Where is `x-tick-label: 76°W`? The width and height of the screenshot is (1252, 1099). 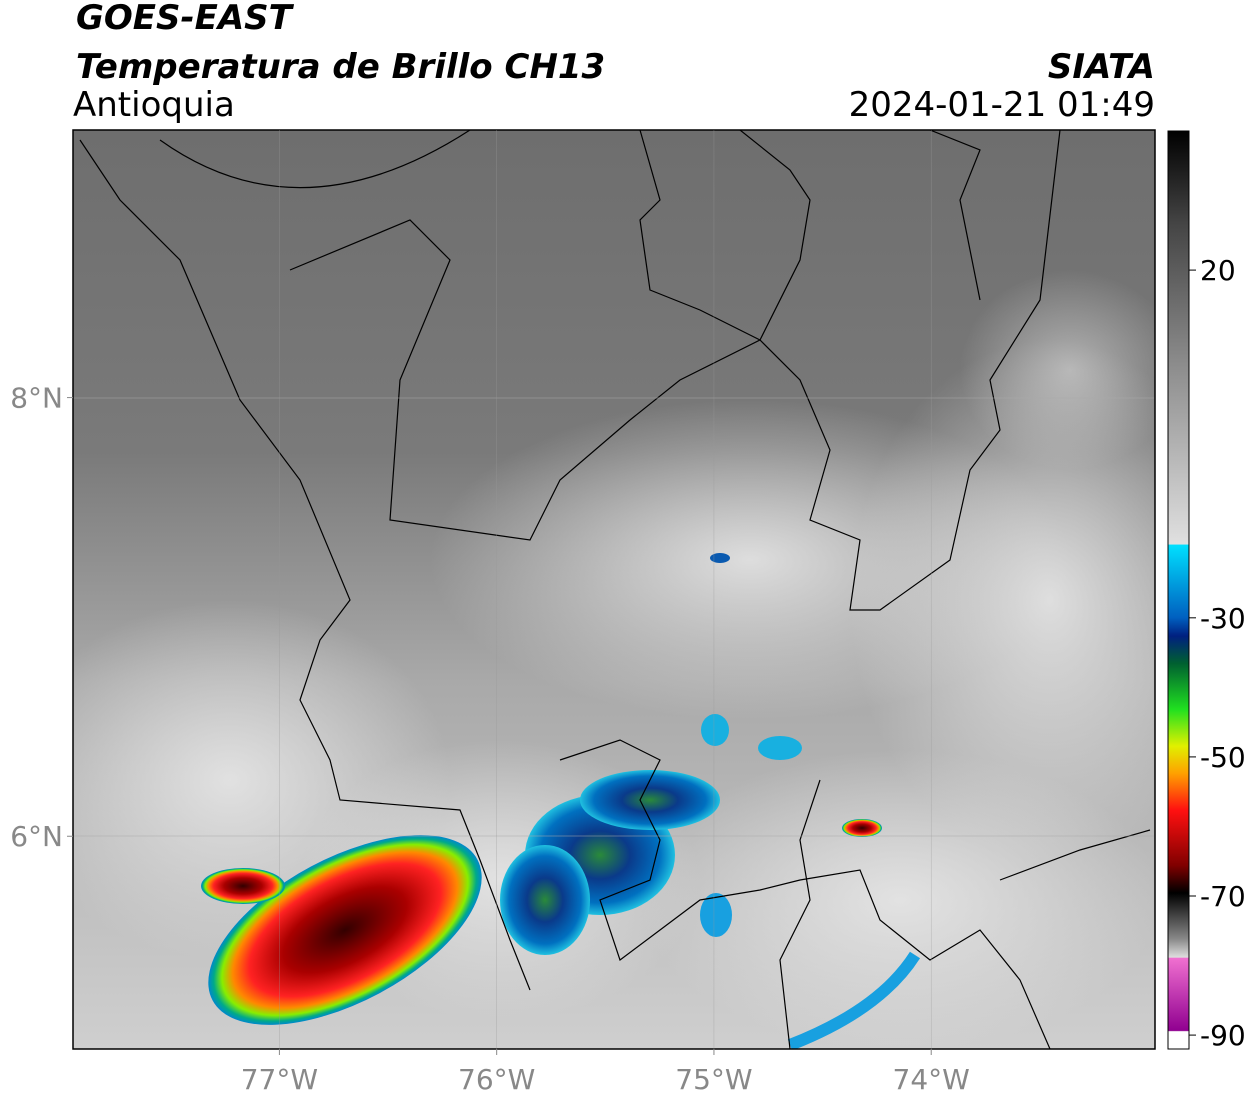
x-tick-label: 76°W is located at coordinates (496, 1079).